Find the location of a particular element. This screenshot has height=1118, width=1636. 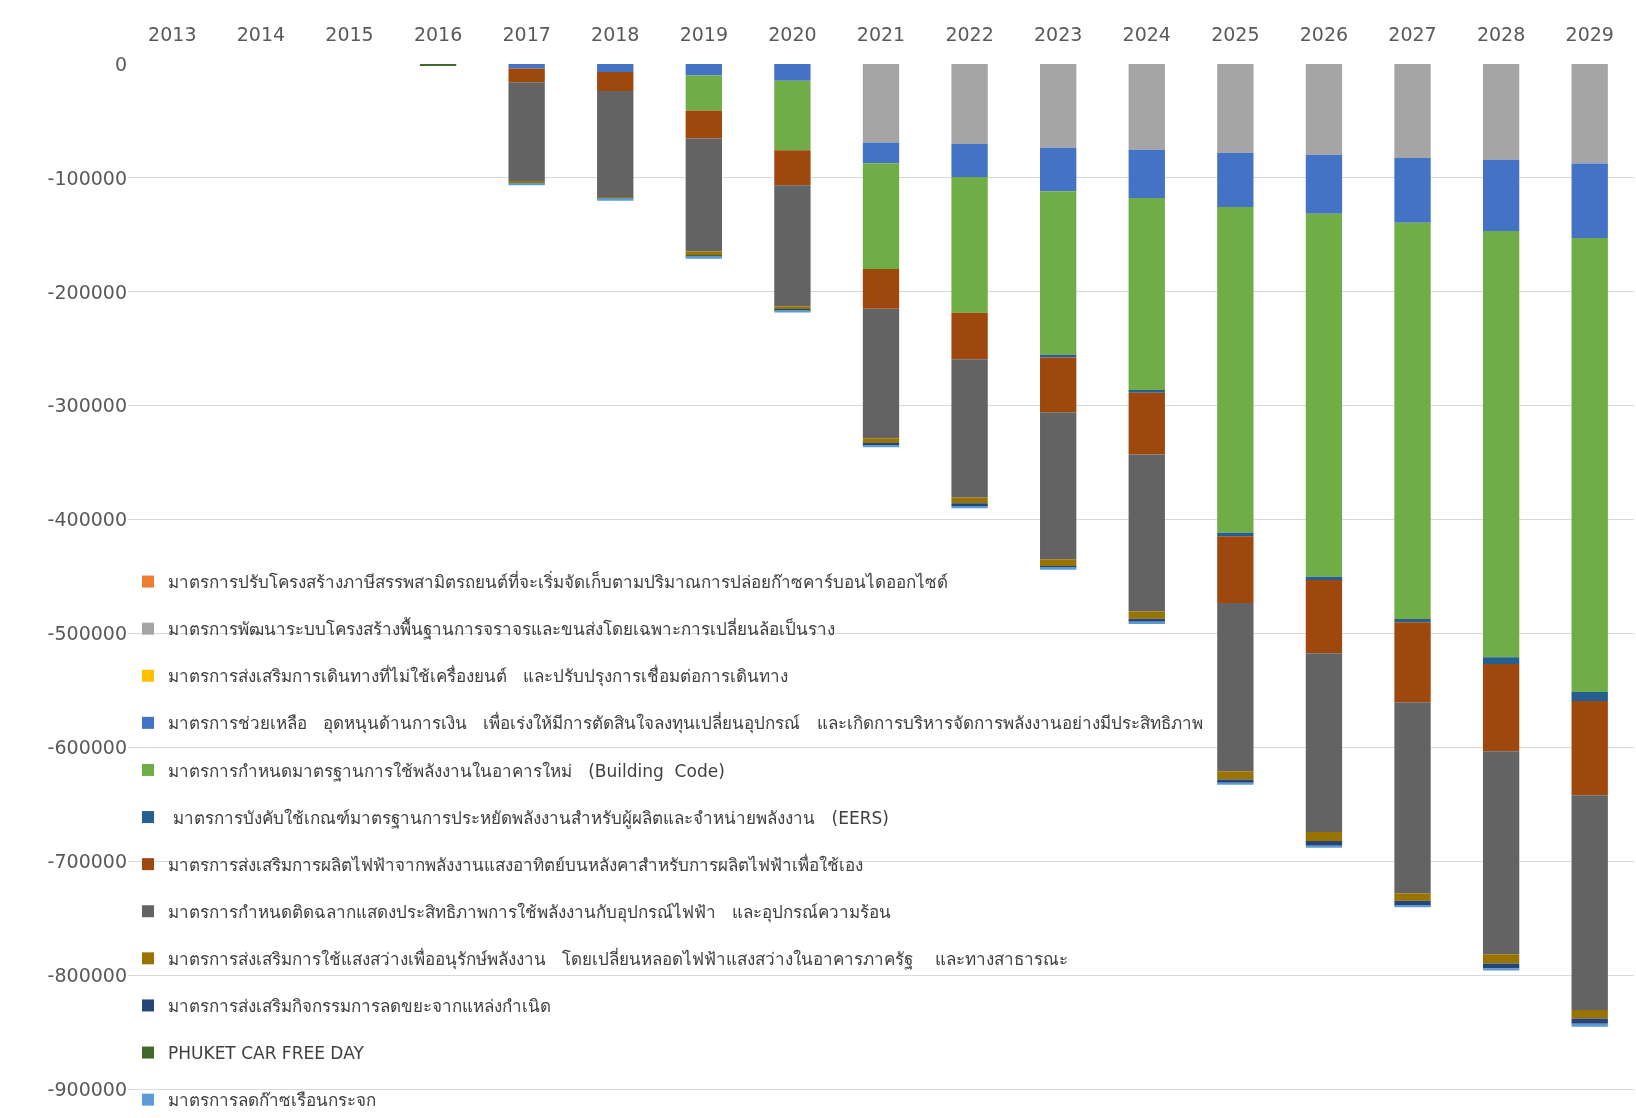

x-tick-label: 2026 is located at coordinates (1324, 34).